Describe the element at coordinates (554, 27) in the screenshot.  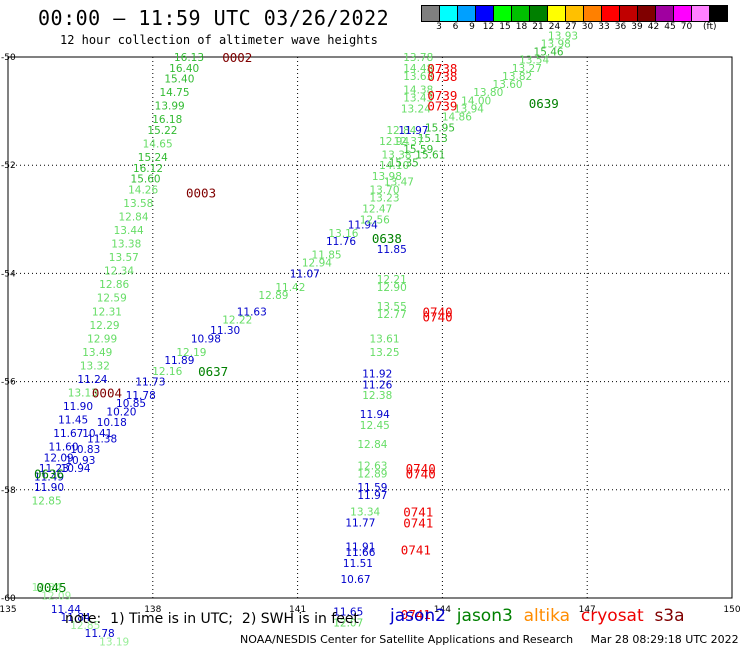
I see `legend-label: 24` at that location.